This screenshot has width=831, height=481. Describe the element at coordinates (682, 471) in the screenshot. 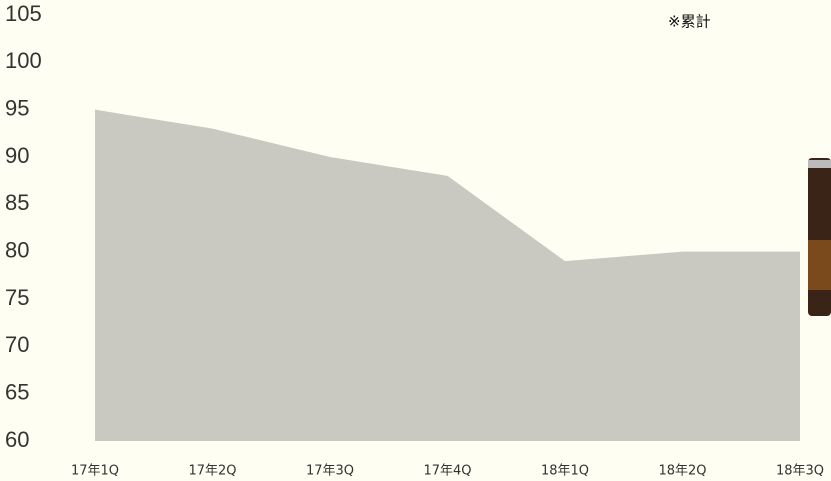

I see `x-tick-label: 18年2Q` at that location.